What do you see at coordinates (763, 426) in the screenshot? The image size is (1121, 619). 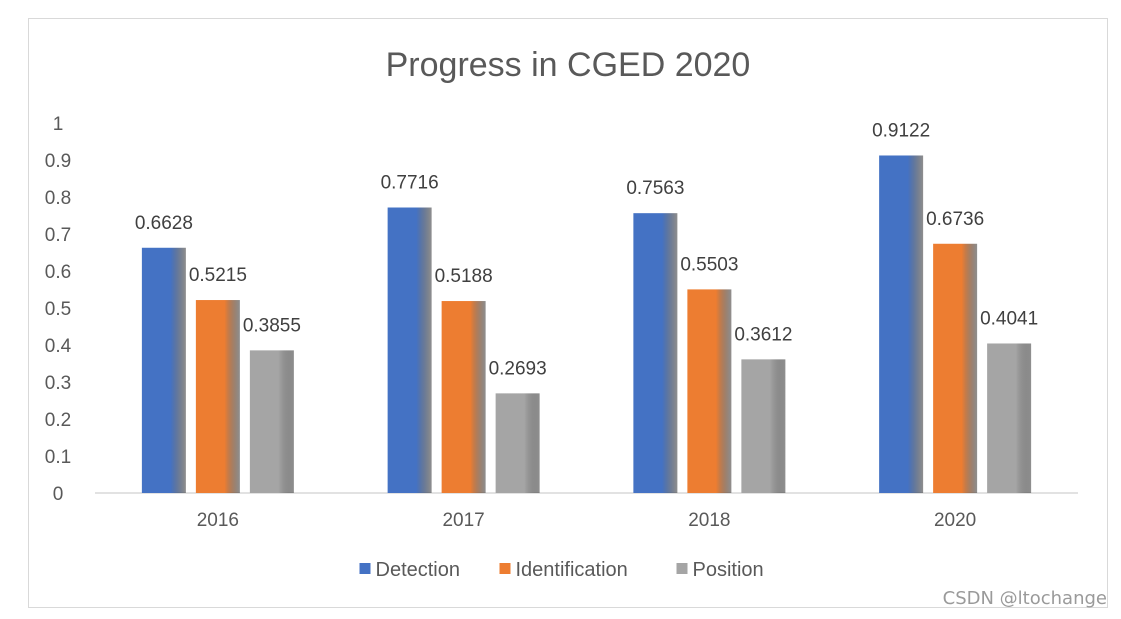 I see `bar-position-2018` at bounding box center [763, 426].